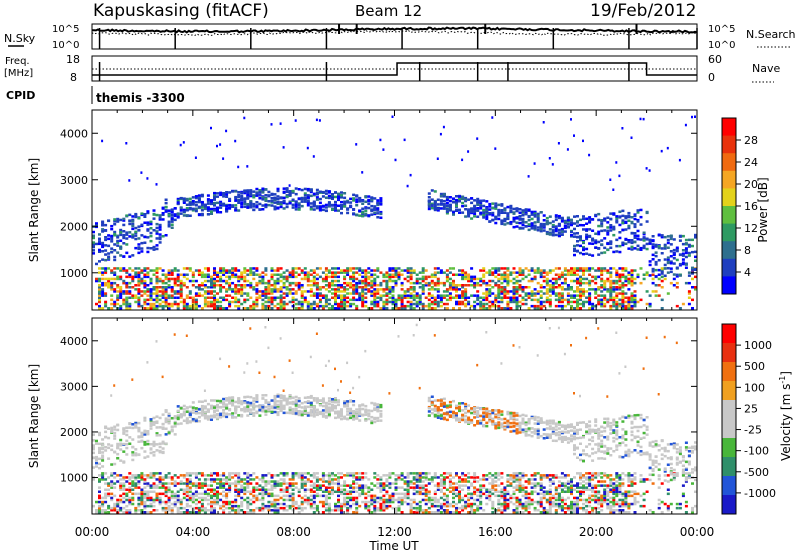 The image size is (800, 558). Describe the element at coordinates (65, 45) in the screenshot. I see `nsky-tick-low: 10^0` at that location.